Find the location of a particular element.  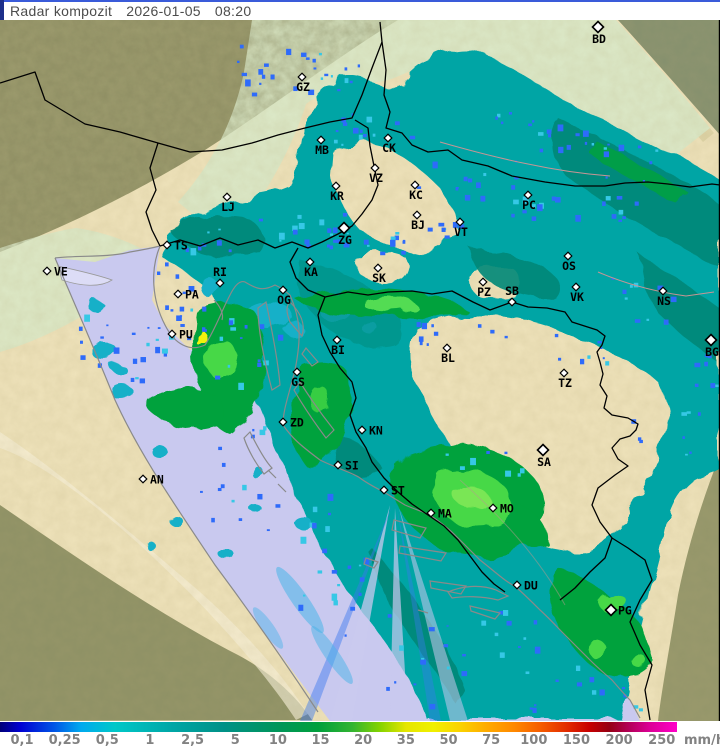

svg-text: GZ is located at coordinates (303, 87).